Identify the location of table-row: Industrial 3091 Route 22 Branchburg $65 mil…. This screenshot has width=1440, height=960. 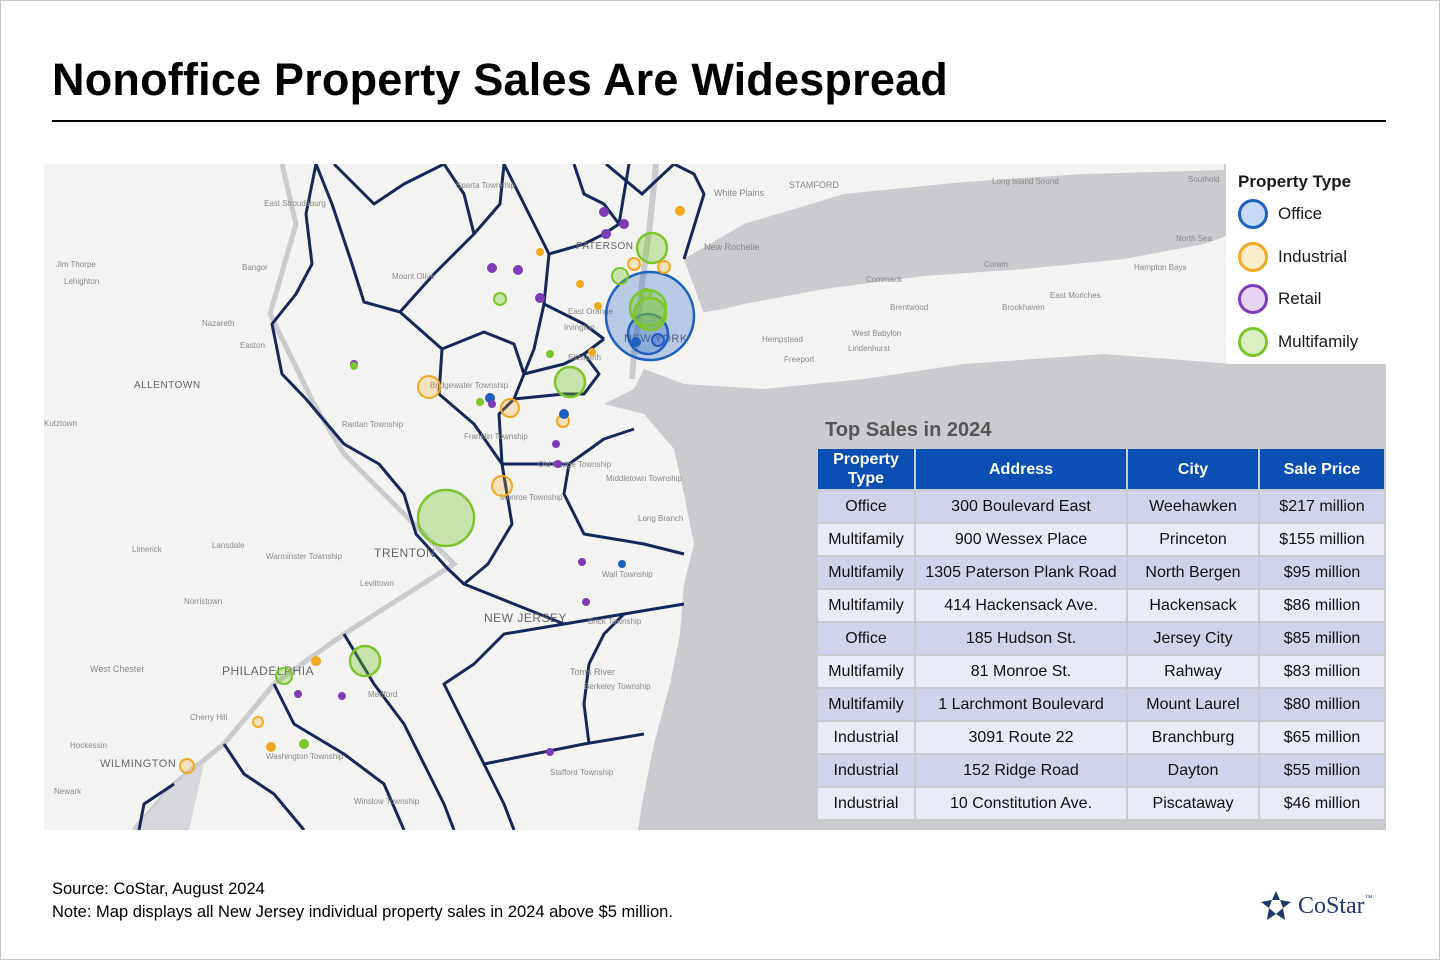
(1101, 737).